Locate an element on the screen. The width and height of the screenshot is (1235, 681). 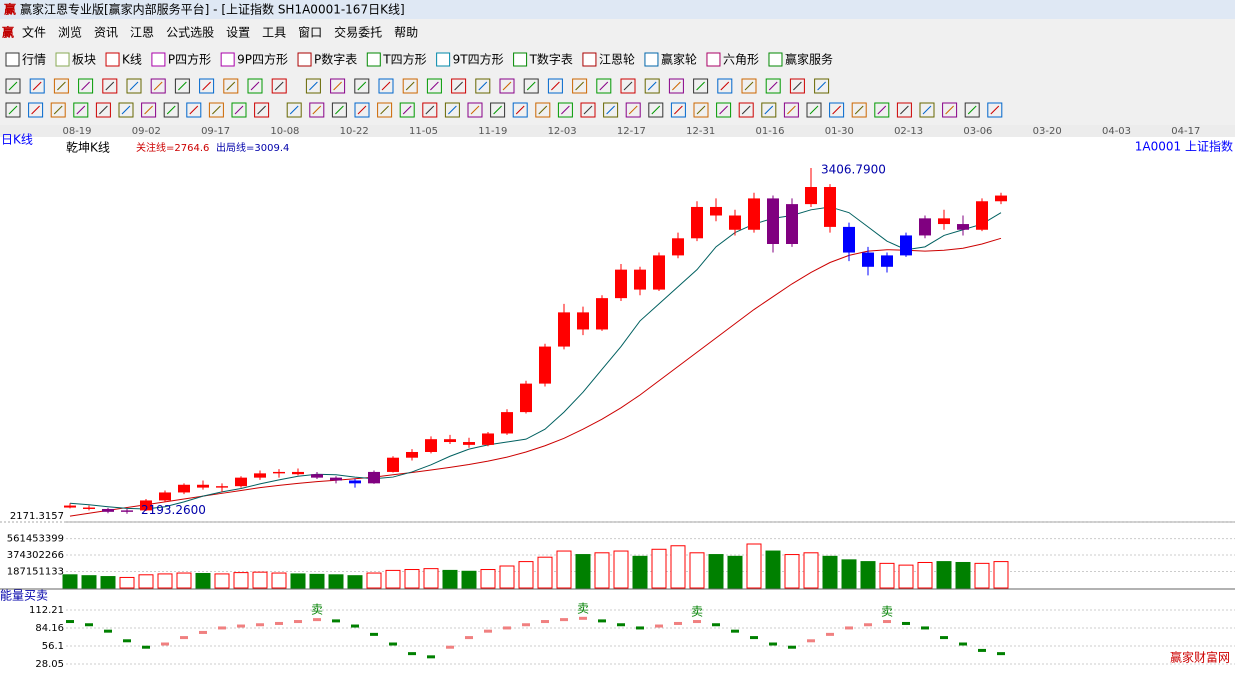
toolbar-button: 赢家轮 is located at coordinates (679, 59).